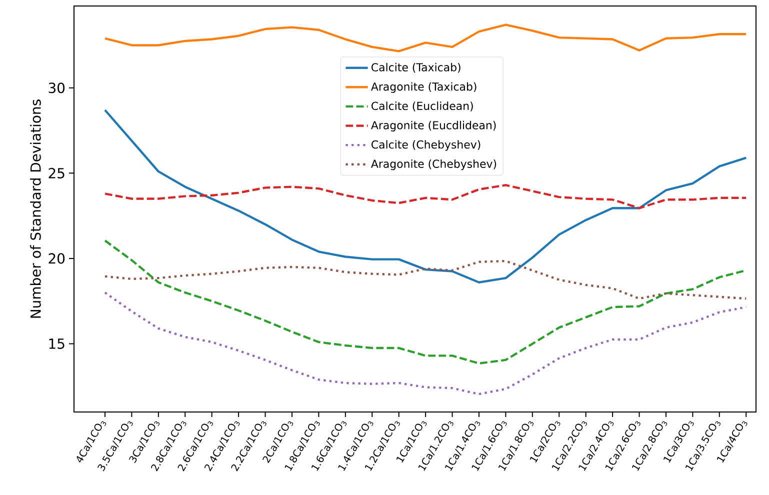 This screenshot has height=495, width=769. What do you see at coordinates (56, 258) in the screenshot?
I see `y-tick-label: 20` at bounding box center [56, 258].